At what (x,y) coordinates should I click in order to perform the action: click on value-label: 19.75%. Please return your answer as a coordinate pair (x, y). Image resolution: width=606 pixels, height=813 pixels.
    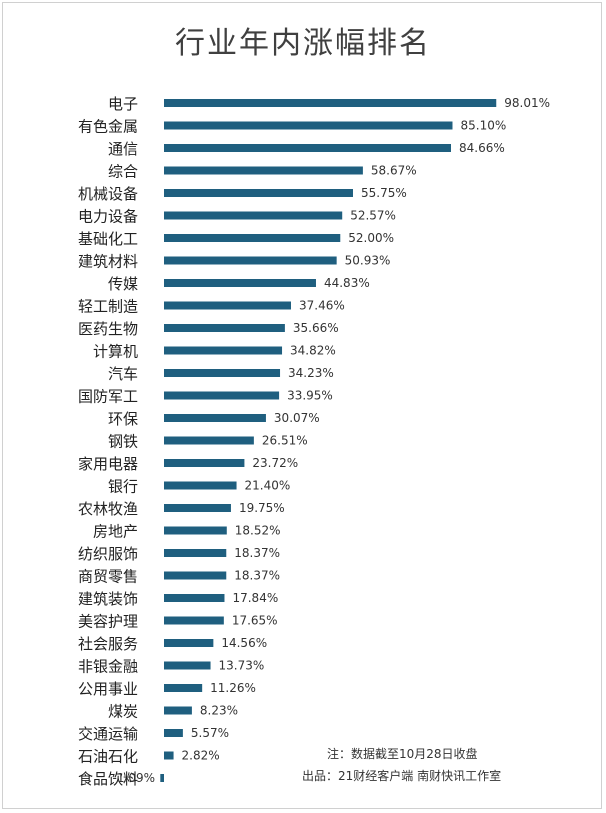
    Looking at the image, I should click on (262, 508).